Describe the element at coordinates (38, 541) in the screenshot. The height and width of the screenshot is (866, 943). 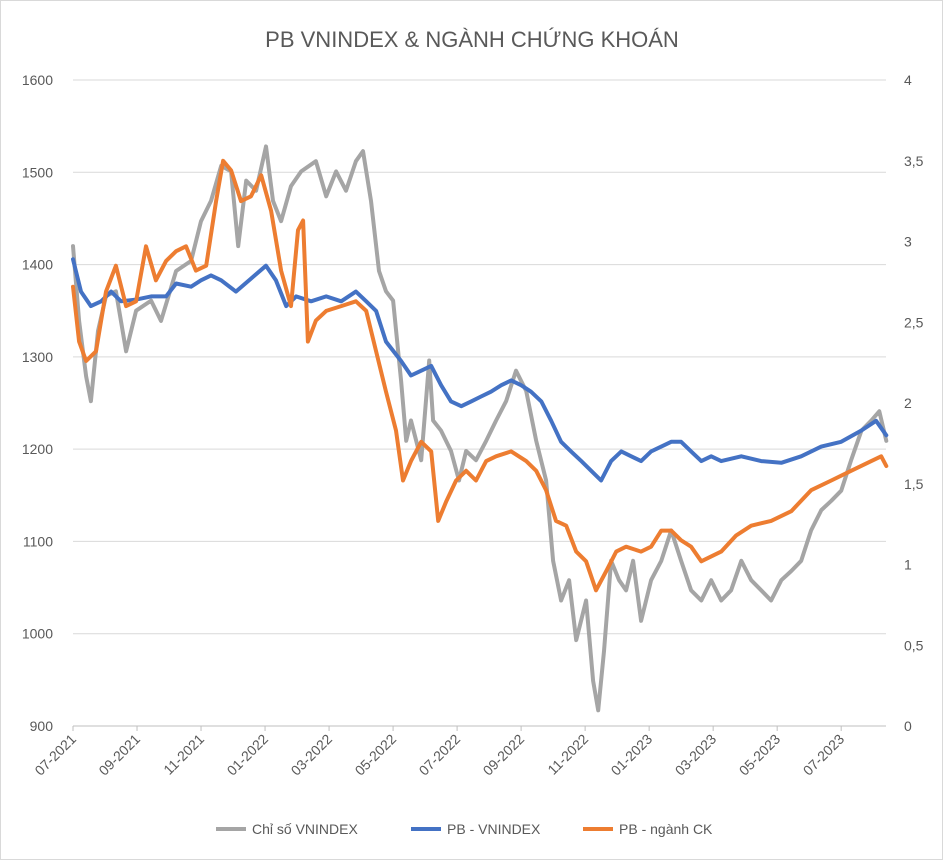
I see `y-left-tick-label: 1100` at that location.